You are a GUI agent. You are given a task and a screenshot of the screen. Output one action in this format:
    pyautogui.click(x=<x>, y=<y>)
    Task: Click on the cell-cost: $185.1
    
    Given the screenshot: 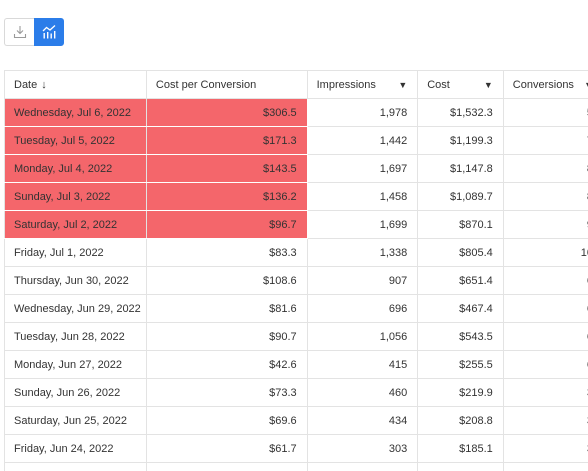 What is the action you would take?
    pyautogui.click(x=461, y=449)
    